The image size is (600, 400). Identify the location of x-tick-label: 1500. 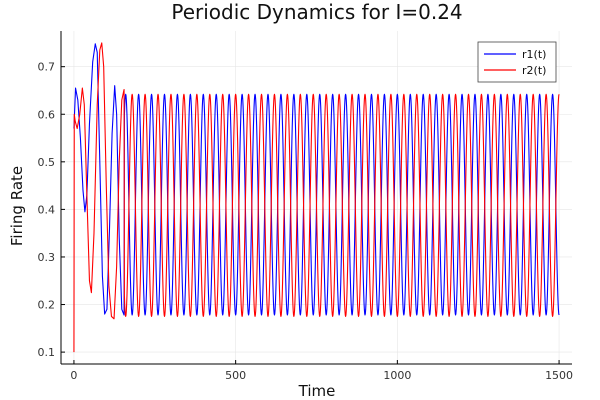
(559, 375).